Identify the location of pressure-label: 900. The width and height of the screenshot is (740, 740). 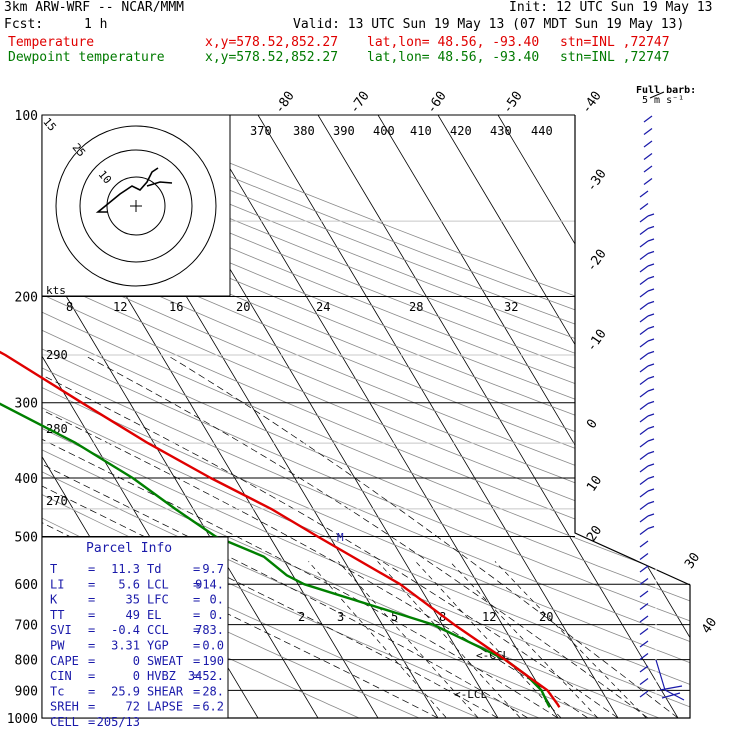
(26, 691).